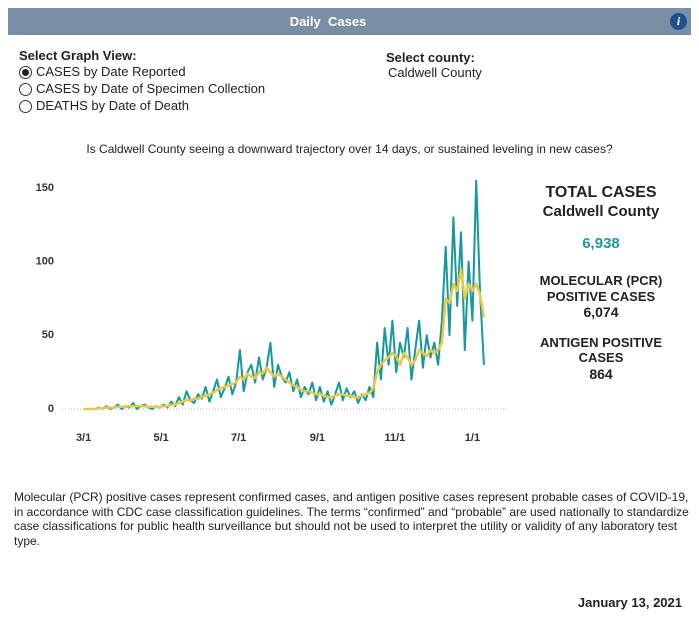 The image size is (699, 624). I want to click on series-line, so click(284, 339).